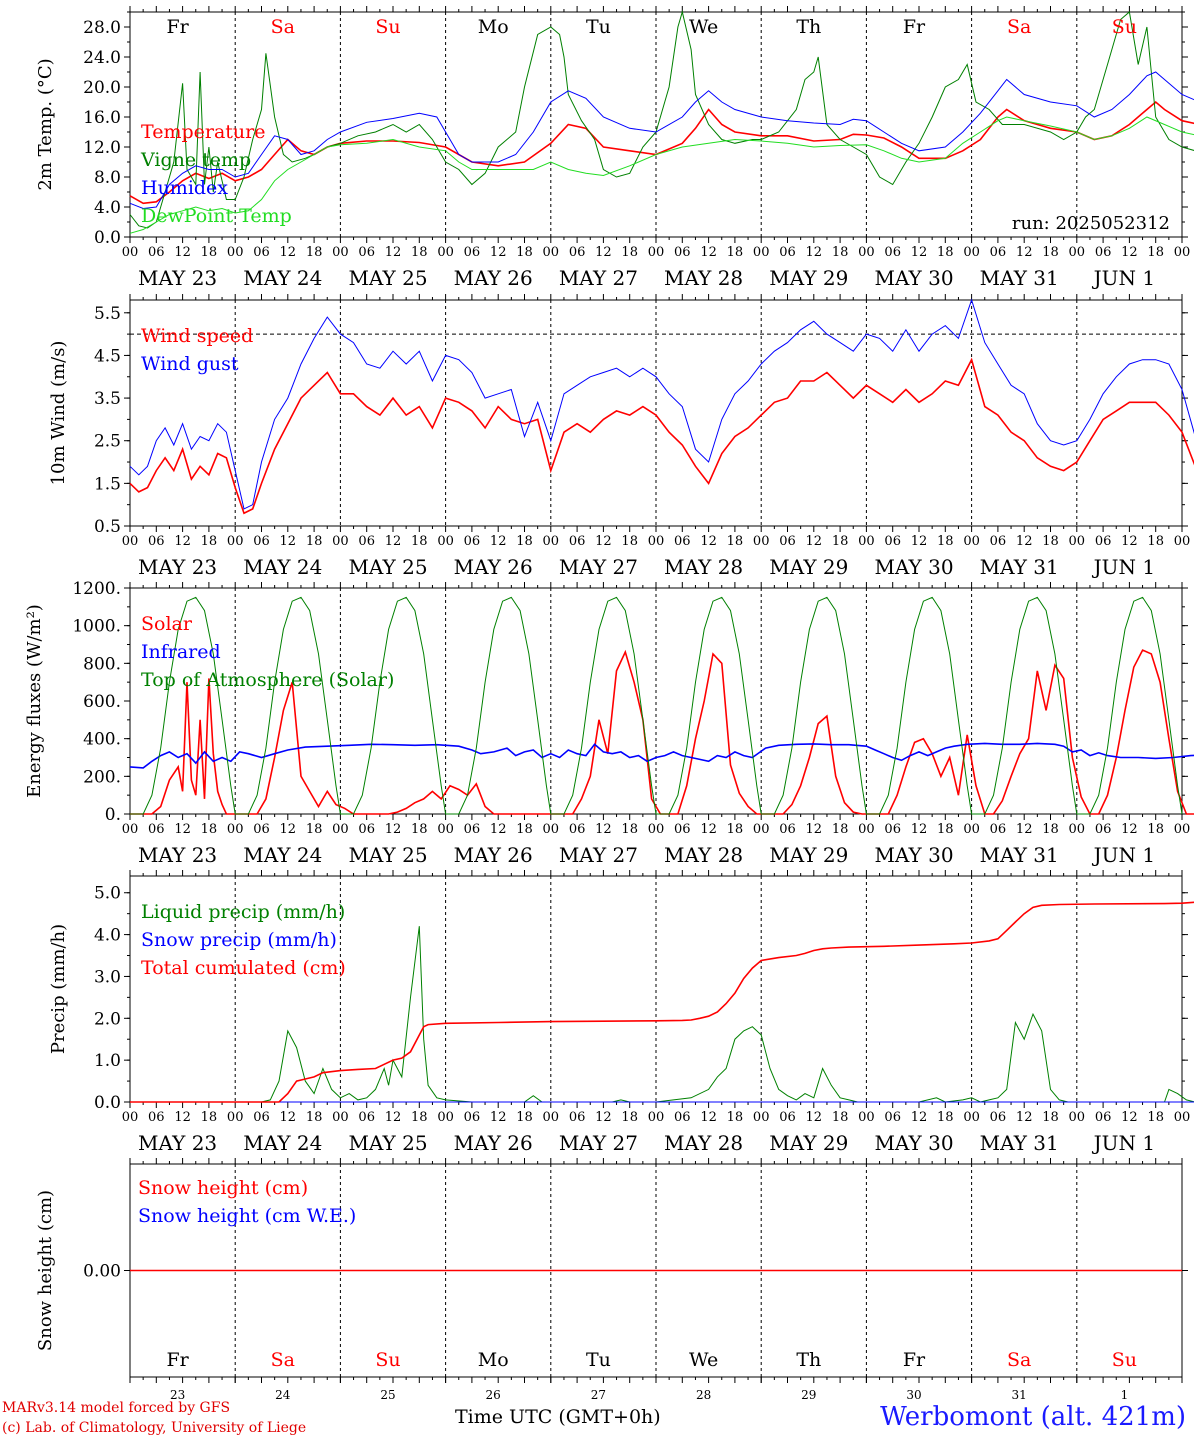  I want to click on y-tick-label: 1.5, so click(107, 484).